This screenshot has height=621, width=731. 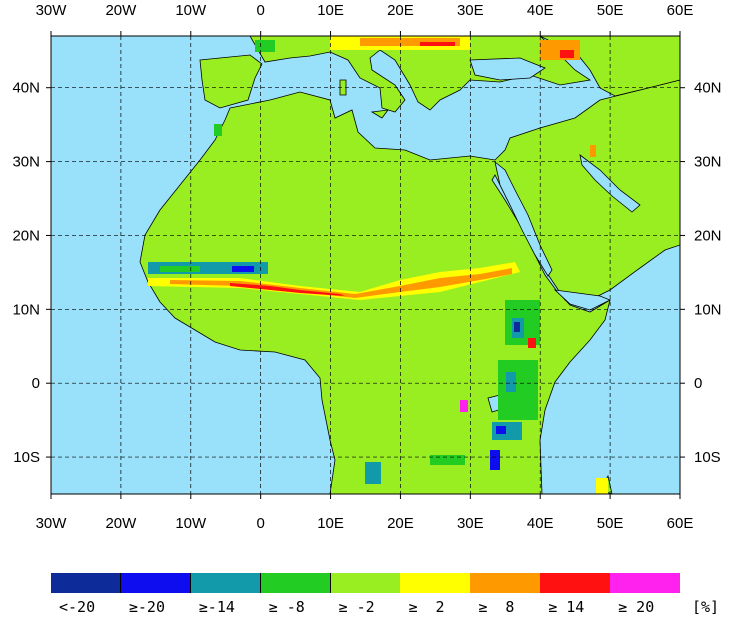 I want to click on lon-tick-label-bottom: 20E, so click(x=400, y=523).